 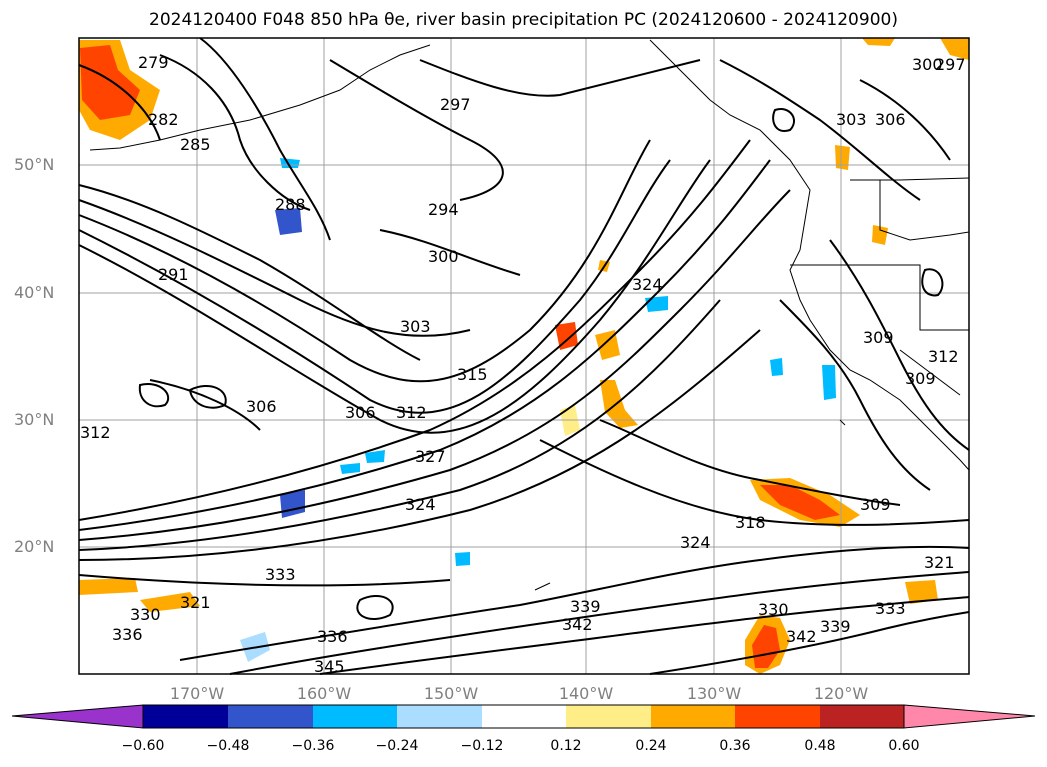 What do you see at coordinates (472, 374) in the screenshot?
I see `contour-label: 315` at bounding box center [472, 374].